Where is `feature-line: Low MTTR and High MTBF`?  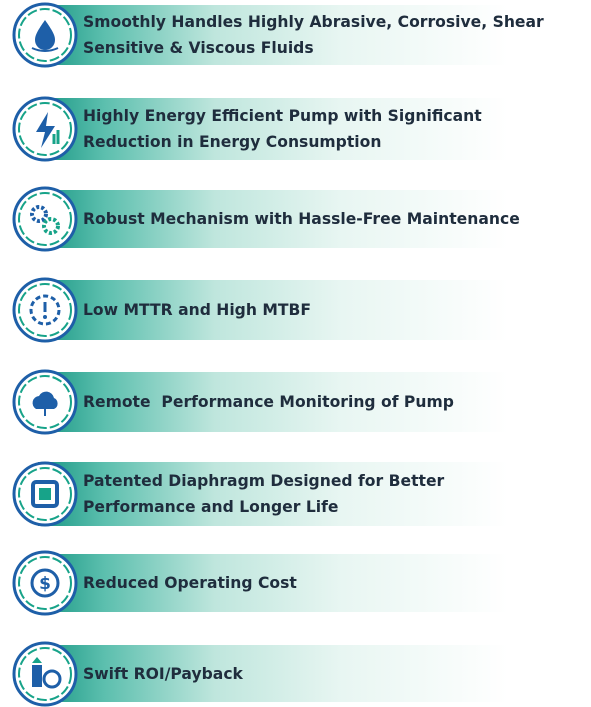
feature-line: Low MTTR and High MTBF is located at coordinates (197, 310).